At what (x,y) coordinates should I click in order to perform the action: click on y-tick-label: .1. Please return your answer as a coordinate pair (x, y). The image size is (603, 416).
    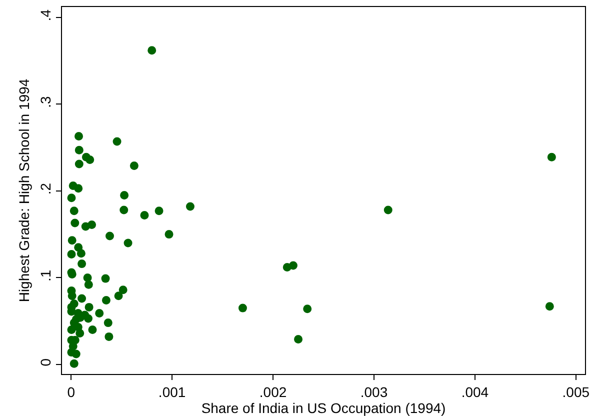
    Looking at the image, I should click on (45, 276).